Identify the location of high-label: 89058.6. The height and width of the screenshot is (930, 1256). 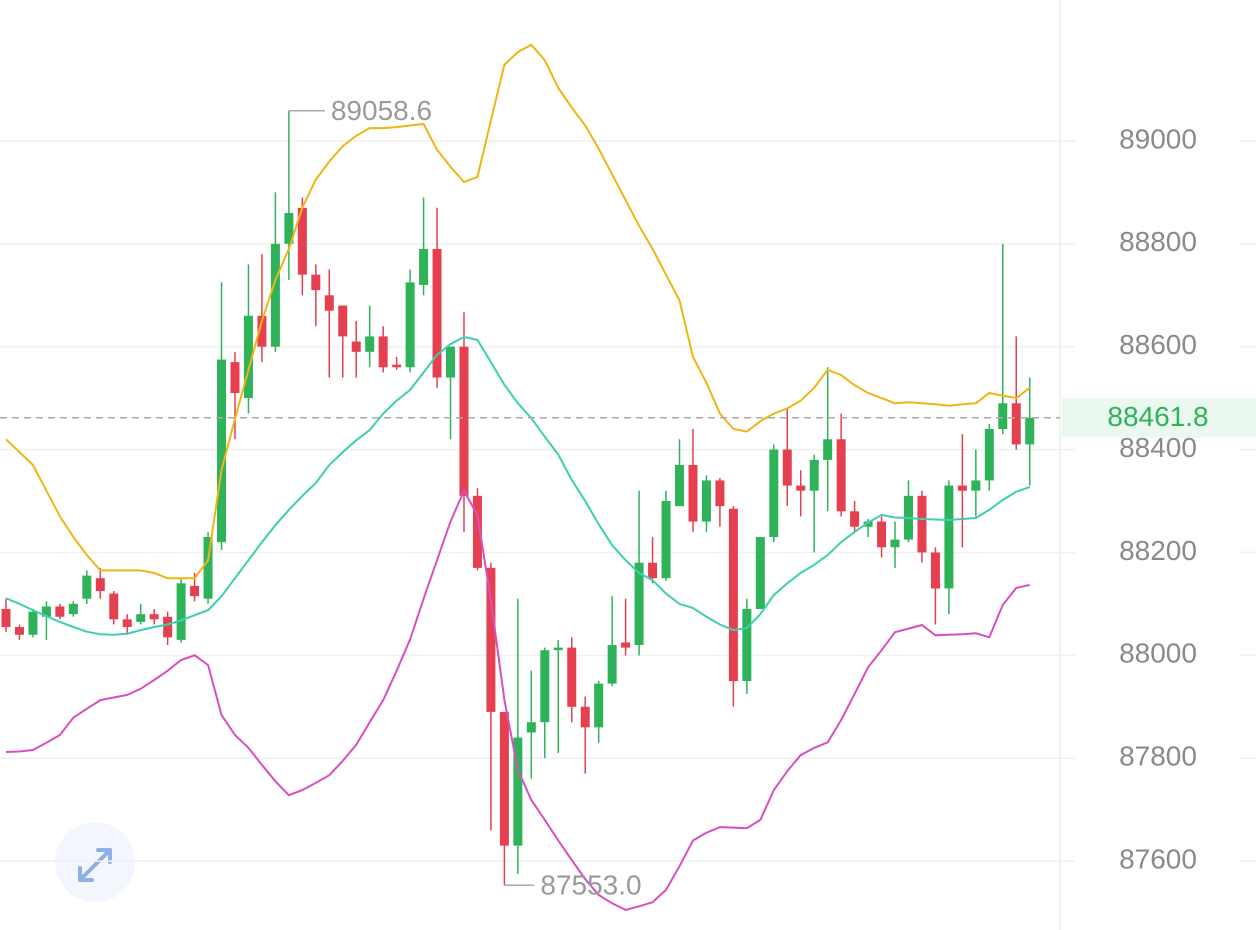
(381, 110).